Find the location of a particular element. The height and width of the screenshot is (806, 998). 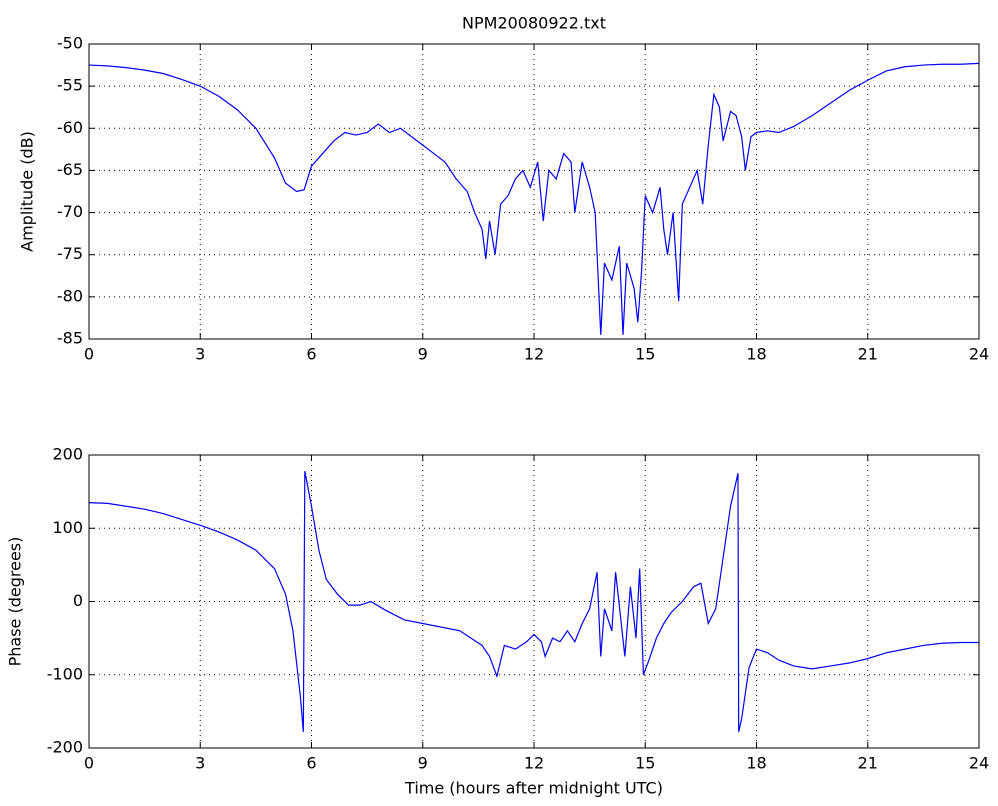

y-tick-label: -55 is located at coordinates (70, 85).